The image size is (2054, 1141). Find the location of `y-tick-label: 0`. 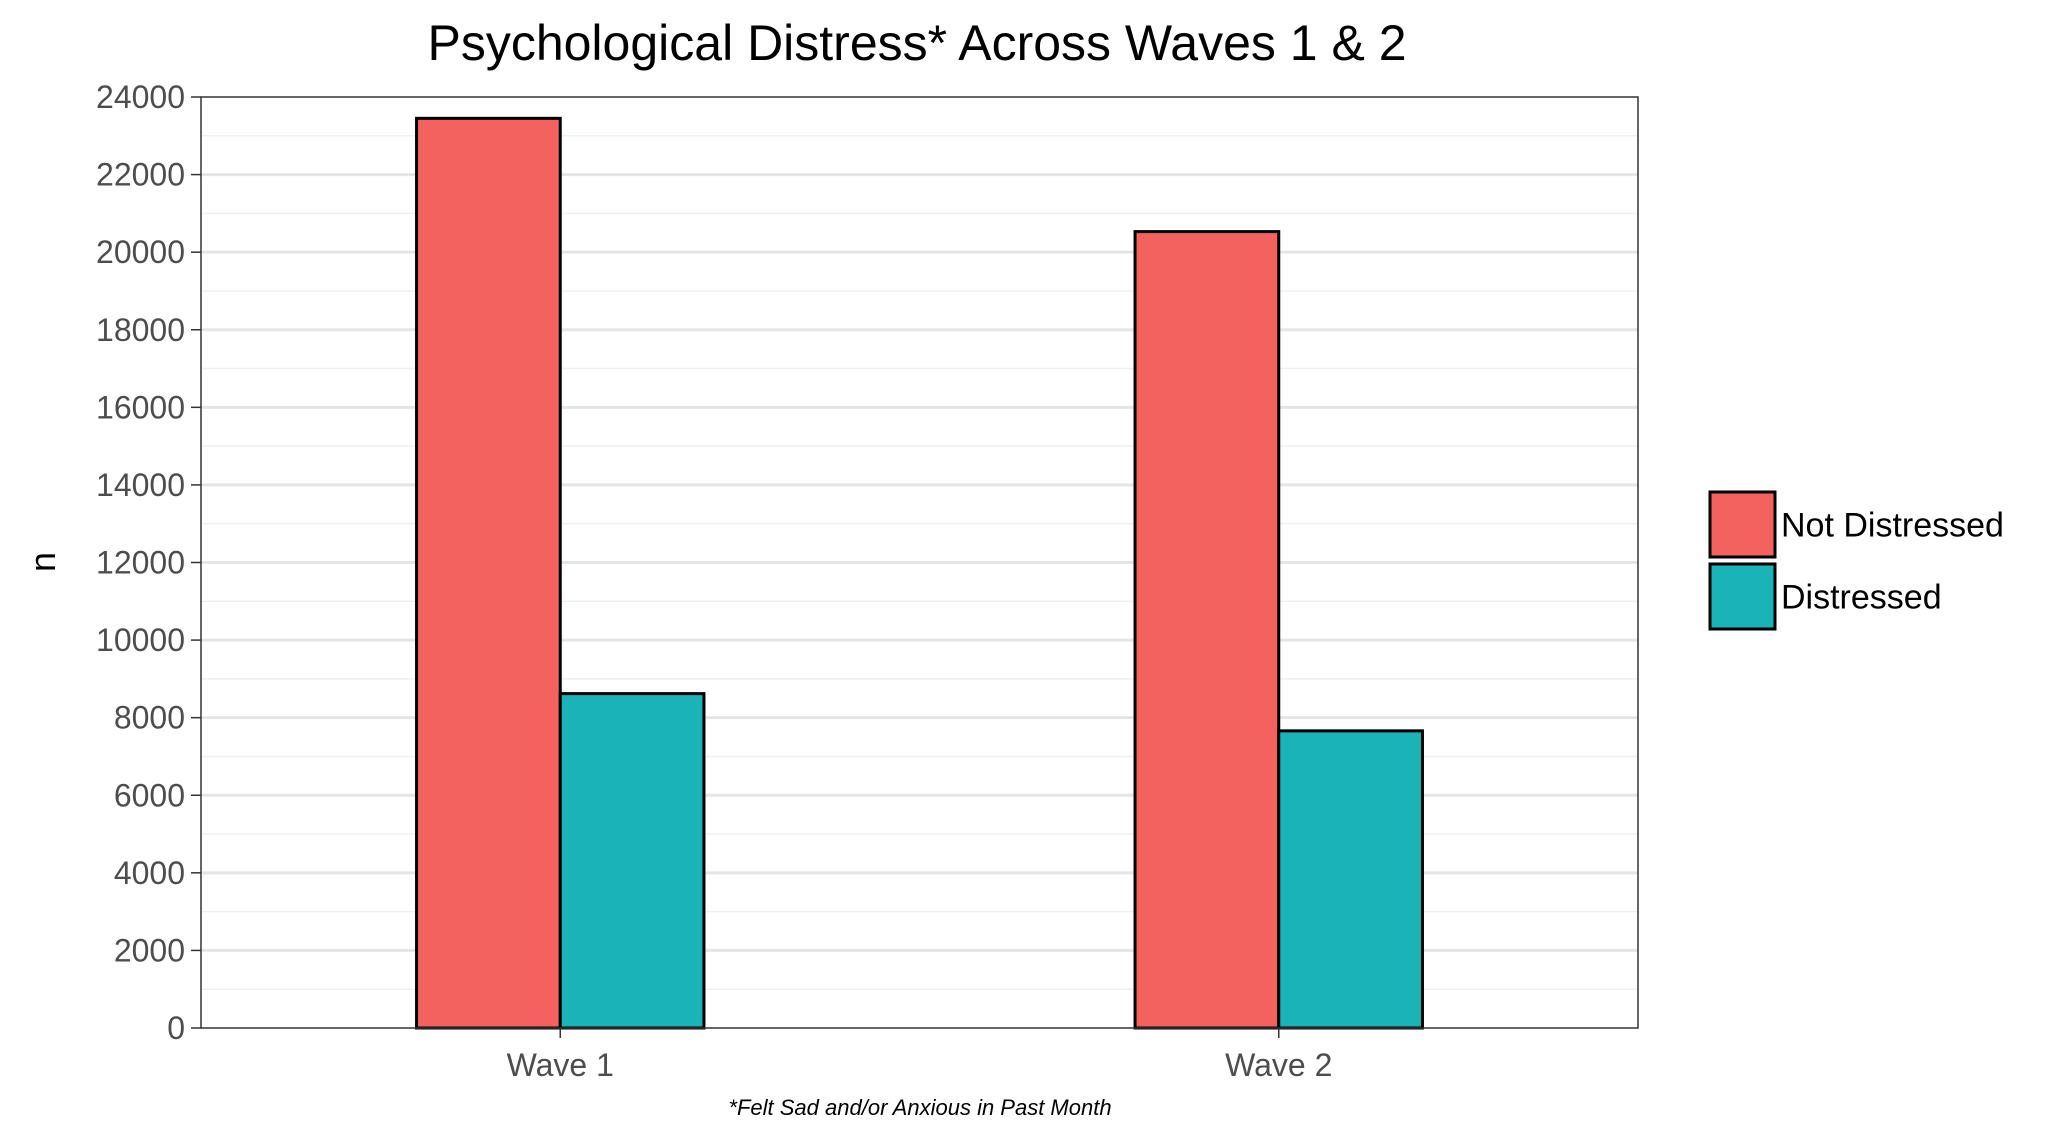

y-tick-label: 0 is located at coordinates (176, 1028).